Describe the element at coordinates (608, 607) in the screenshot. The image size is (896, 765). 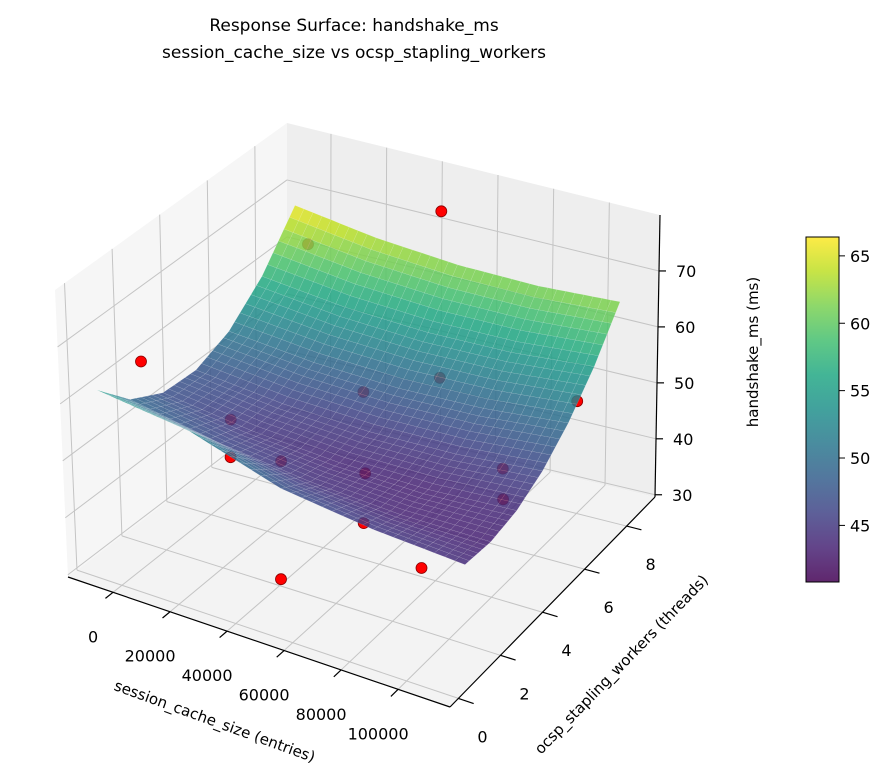
I see `y-tick-label: 6` at that location.